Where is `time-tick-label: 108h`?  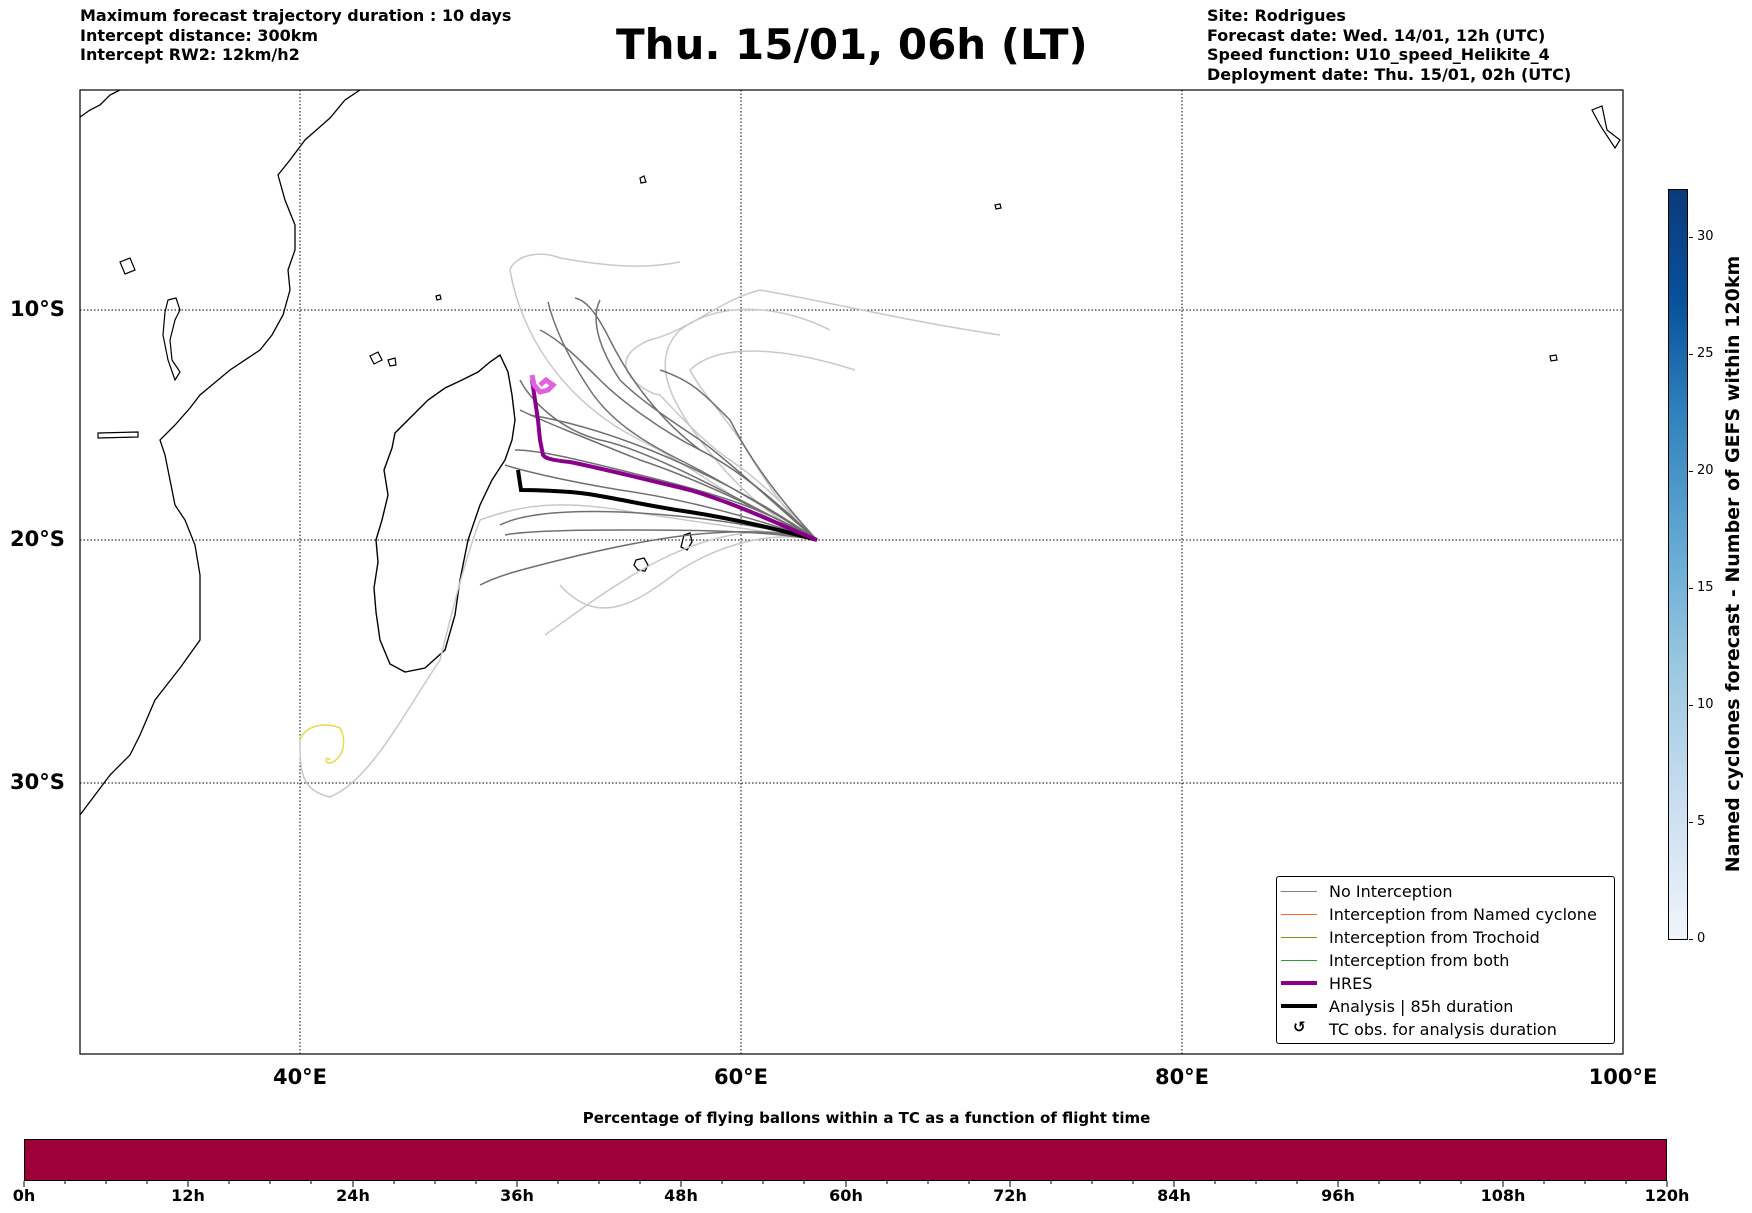 time-tick-label: 108h is located at coordinates (1503, 1195).